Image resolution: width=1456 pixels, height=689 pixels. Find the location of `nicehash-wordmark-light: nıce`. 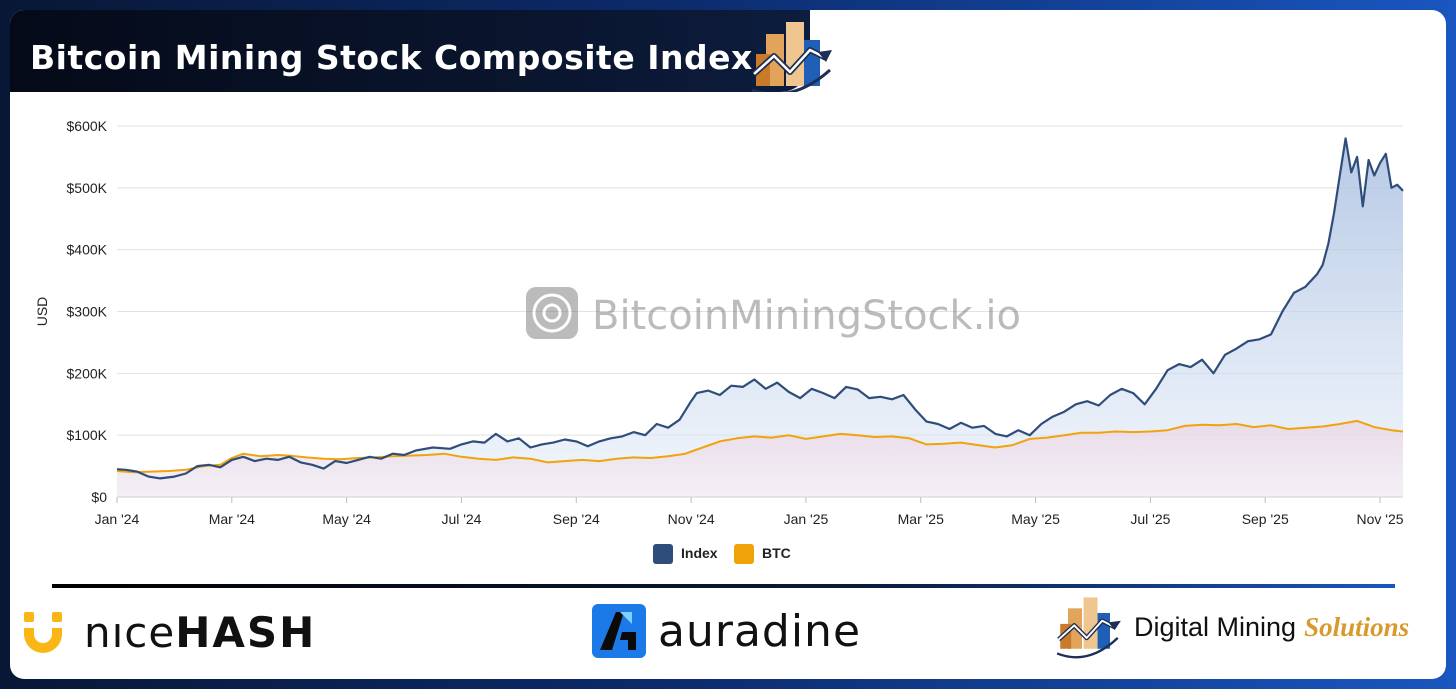

nicehash-wordmark-light: nıce is located at coordinates (130, 632).